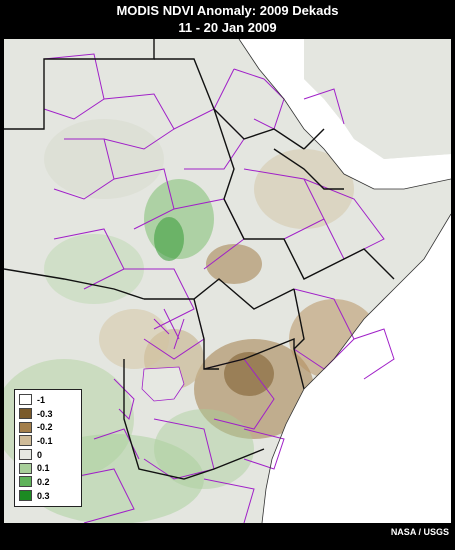  Describe the element at coordinates (45, 413) in the screenshot. I see `legend-label: -0.3` at that location.